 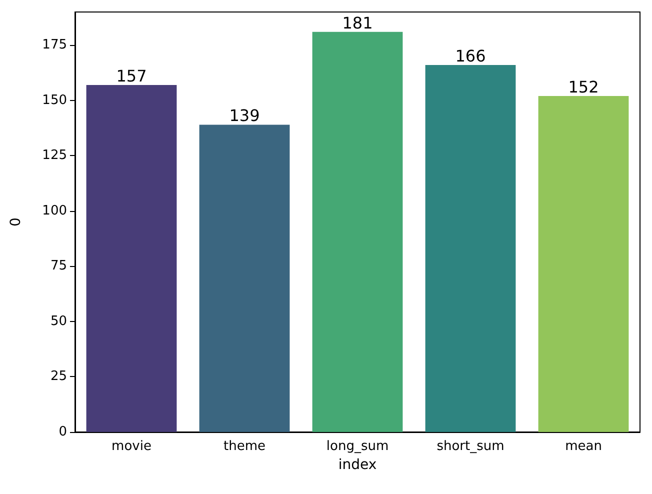 What do you see at coordinates (58, 266) in the screenshot?
I see `y-tick-label: 75` at bounding box center [58, 266].